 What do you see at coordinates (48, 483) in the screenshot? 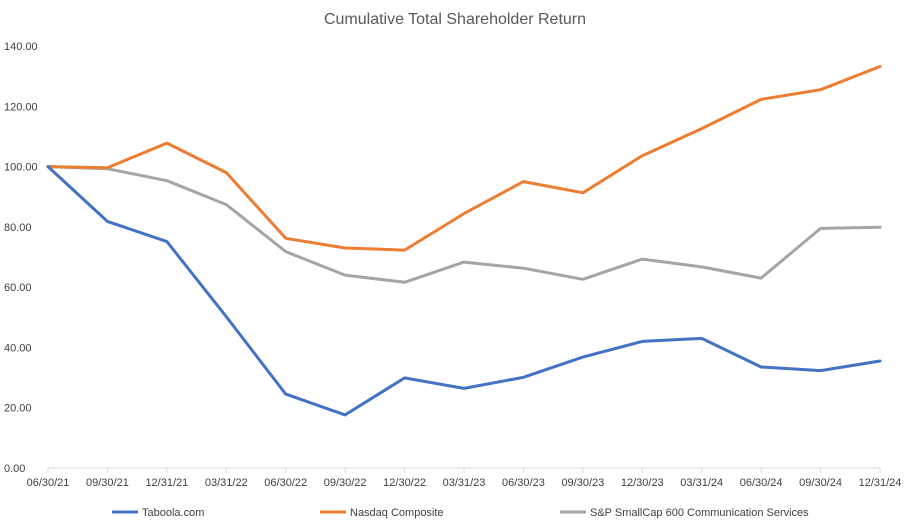
I see `x-tick-label: 06/30/21` at bounding box center [48, 483].